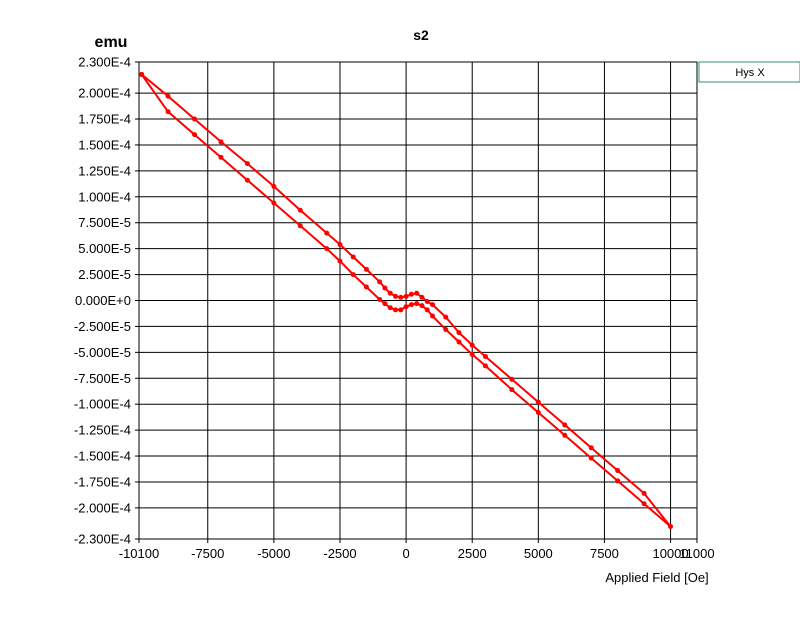 The height and width of the screenshot is (623, 800). I want to click on legend-box, so click(749, 72).